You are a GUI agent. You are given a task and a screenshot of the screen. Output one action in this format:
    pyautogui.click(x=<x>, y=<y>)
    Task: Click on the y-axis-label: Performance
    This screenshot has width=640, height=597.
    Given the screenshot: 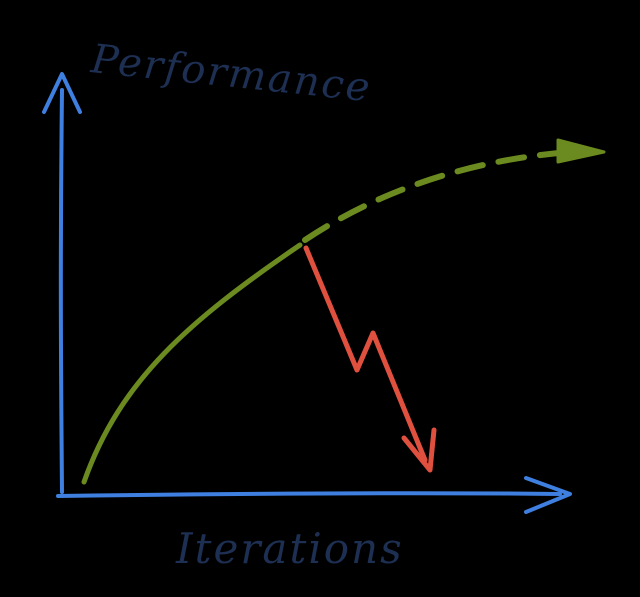 What is the action you would take?
    pyautogui.click(x=231, y=73)
    